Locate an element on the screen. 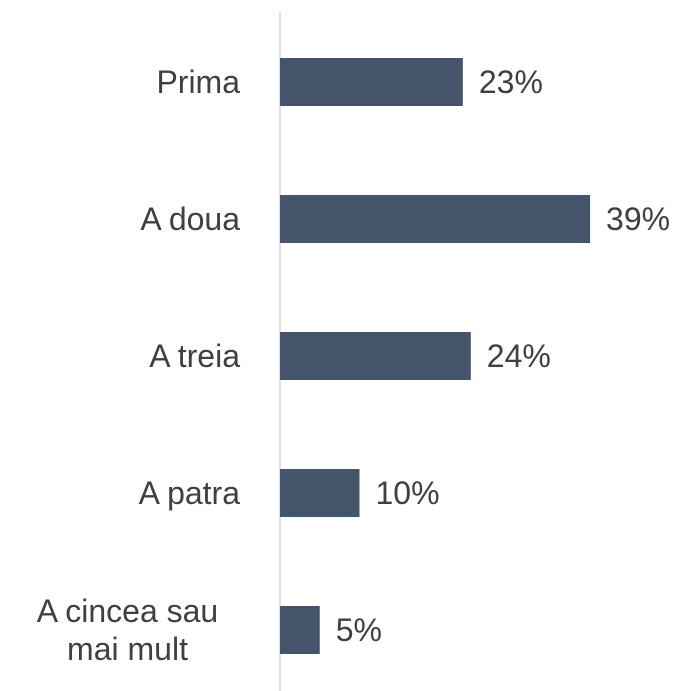 The image size is (685, 691). category-label: A doua is located at coordinates (190, 219).